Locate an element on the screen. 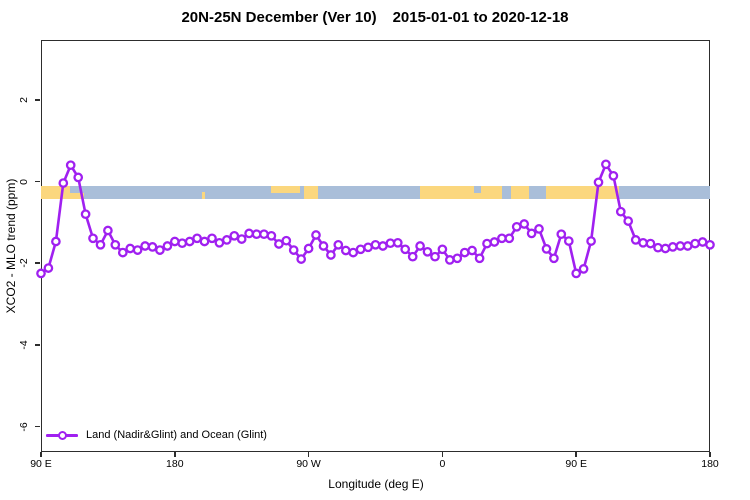 This screenshot has width=750, height=500. y-tick-label: -6 is located at coordinates (24, 426).